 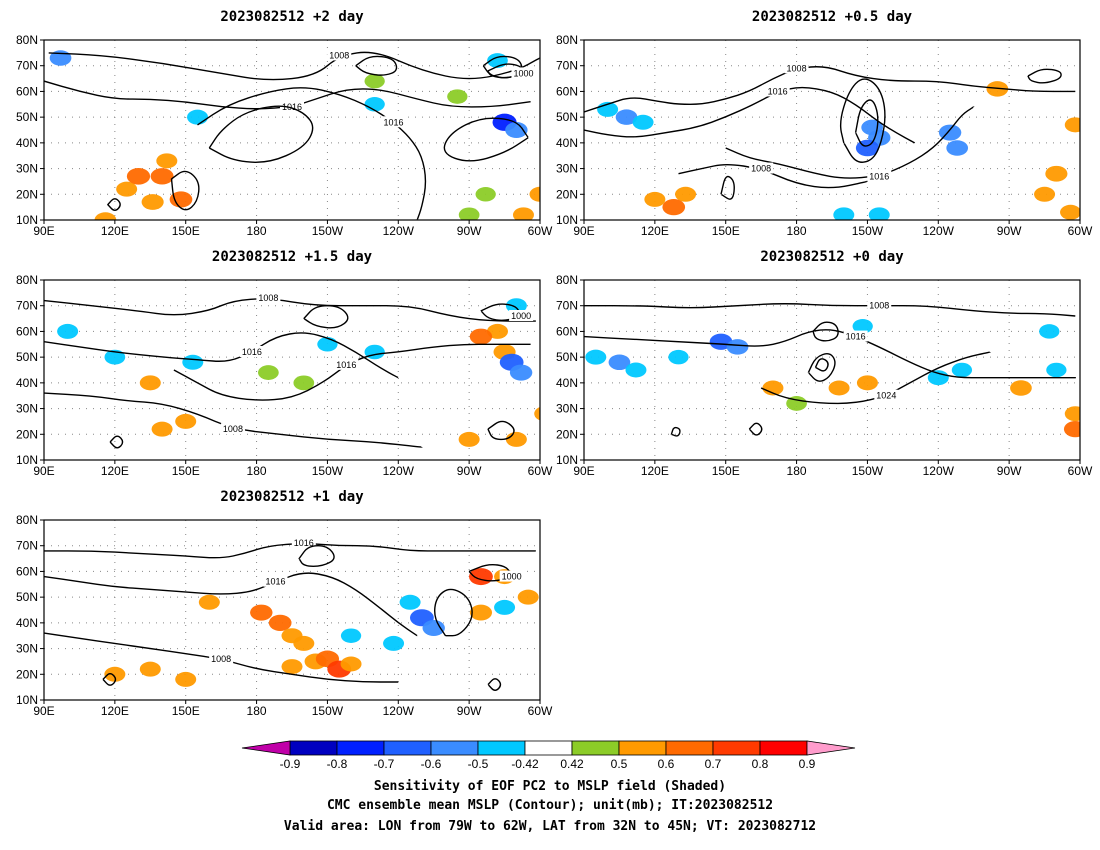 I want to click on x-tick-label: 180, so click(x=797, y=471).